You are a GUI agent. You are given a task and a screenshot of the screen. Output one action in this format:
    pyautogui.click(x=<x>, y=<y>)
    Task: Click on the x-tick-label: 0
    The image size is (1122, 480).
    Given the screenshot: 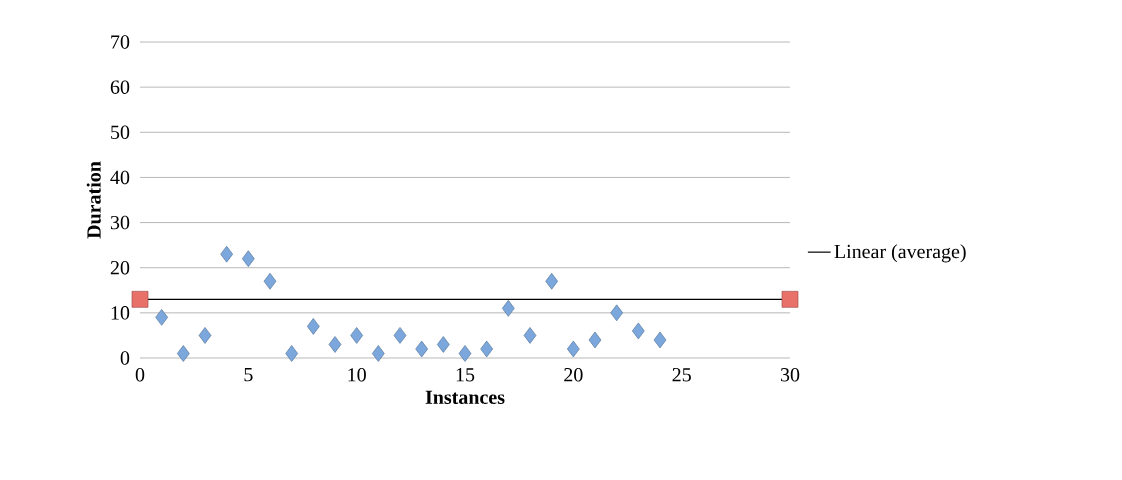 What is the action you would take?
    pyautogui.click(x=140, y=375)
    